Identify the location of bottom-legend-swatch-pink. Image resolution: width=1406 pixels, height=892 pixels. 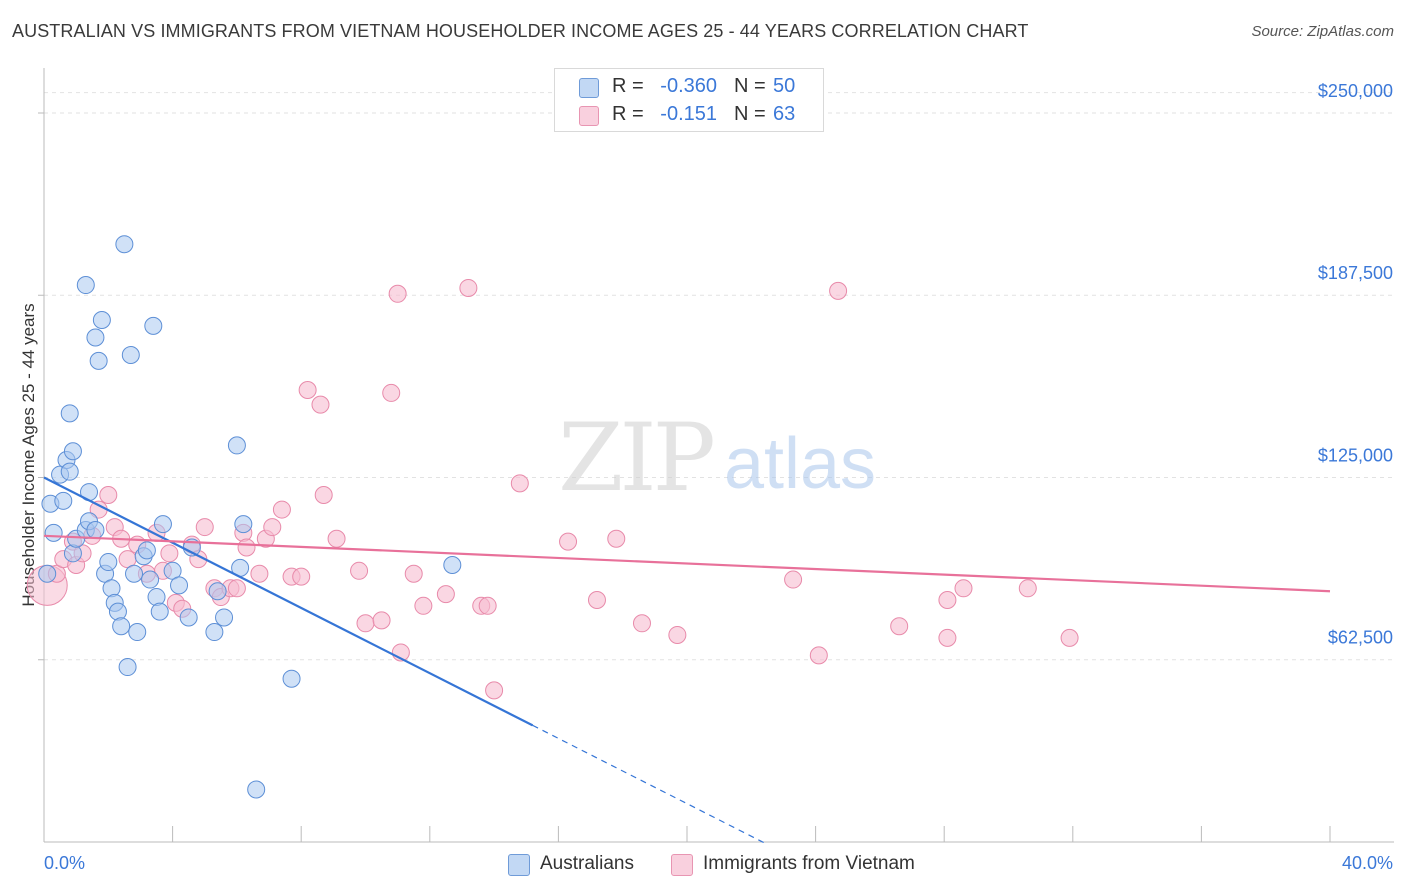
(682, 865).